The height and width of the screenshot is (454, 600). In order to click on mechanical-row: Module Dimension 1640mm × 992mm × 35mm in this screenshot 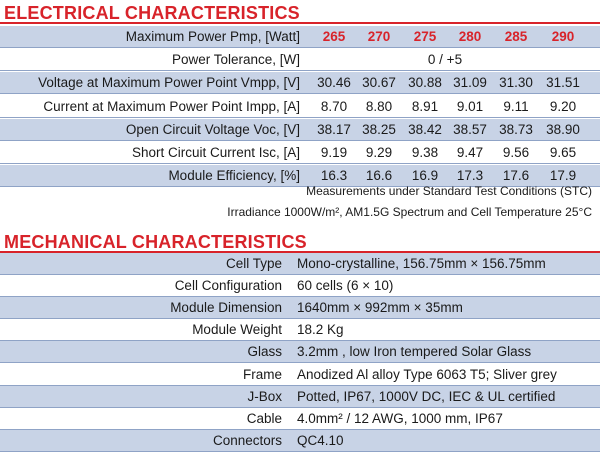, I will do `click(300, 308)`.